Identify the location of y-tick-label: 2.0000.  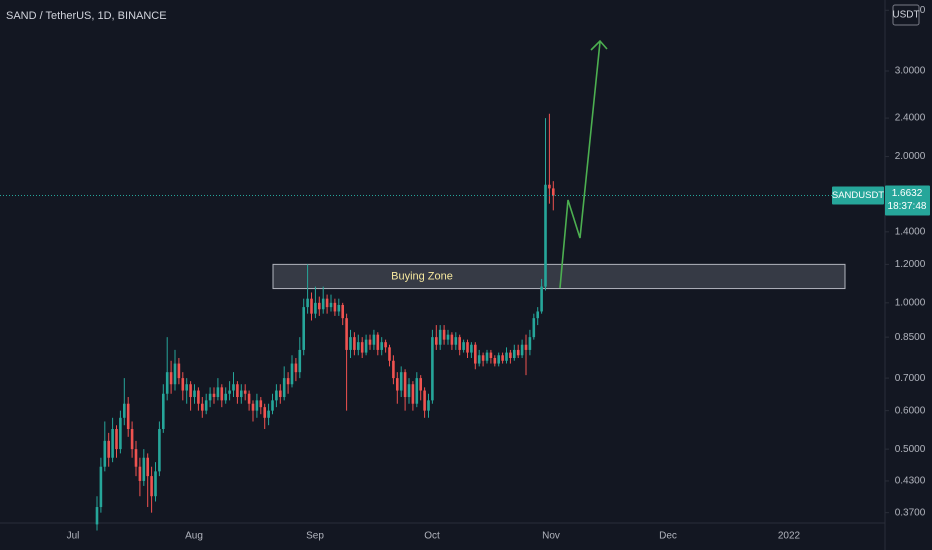
(910, 156).